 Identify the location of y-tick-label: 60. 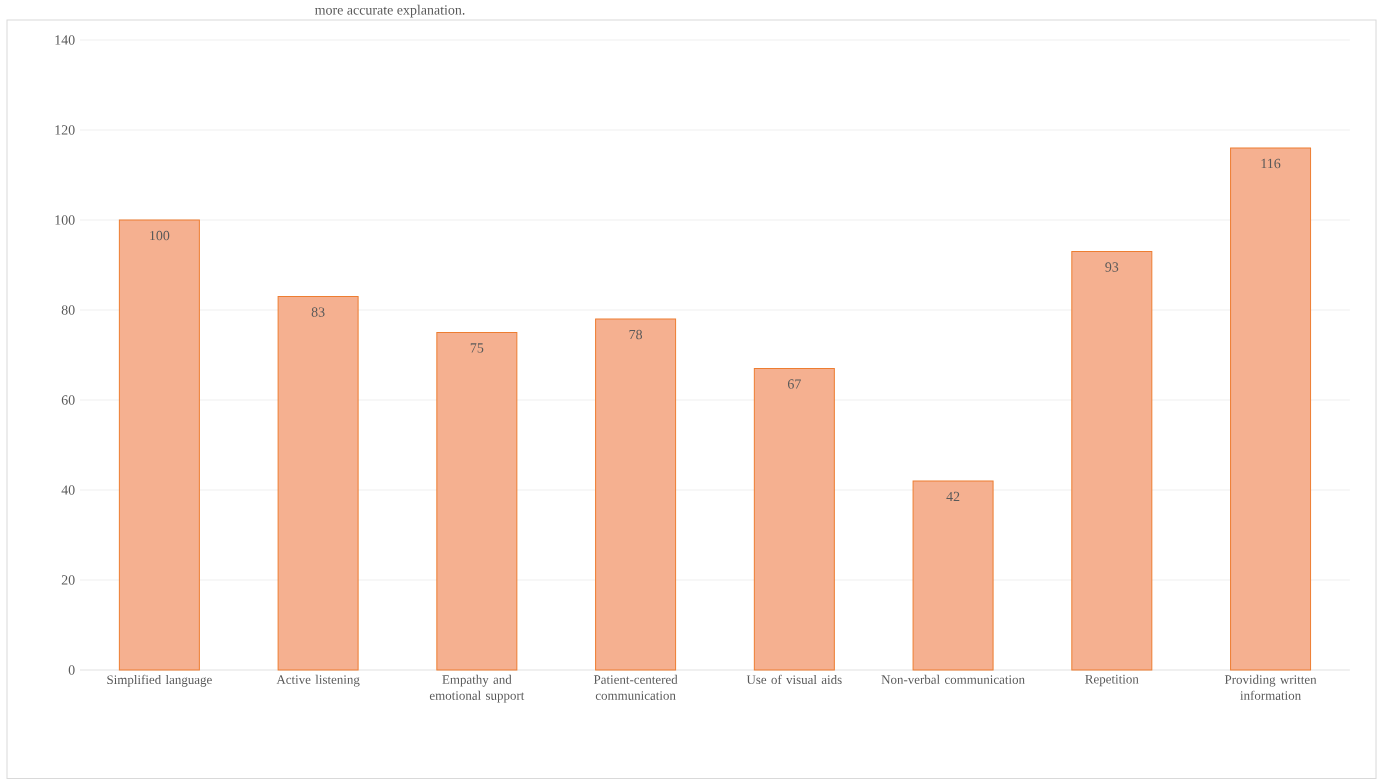
(68, 400).